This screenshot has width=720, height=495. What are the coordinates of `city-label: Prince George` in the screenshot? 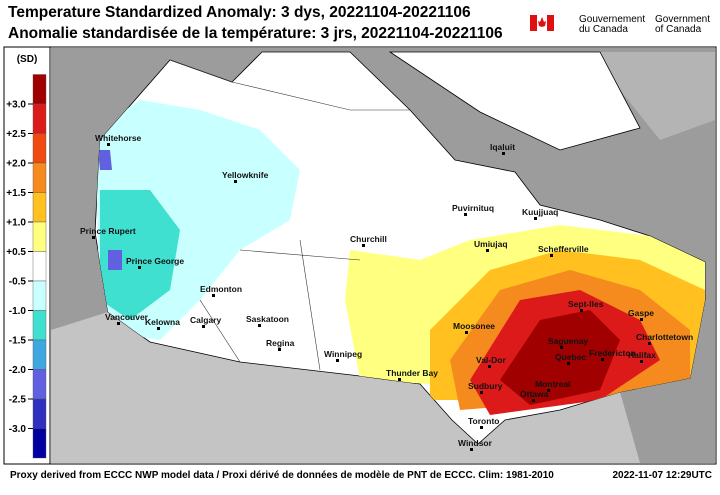 It's located at (155, 261).